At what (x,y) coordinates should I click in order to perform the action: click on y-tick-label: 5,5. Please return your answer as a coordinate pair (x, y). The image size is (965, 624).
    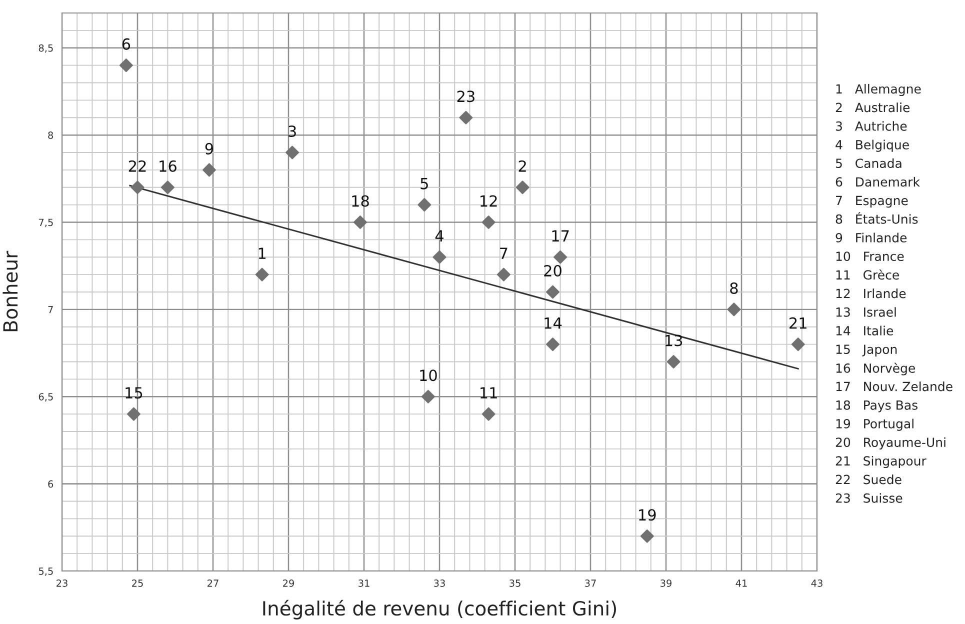
    Looking at the image, I should click on (45, 572).